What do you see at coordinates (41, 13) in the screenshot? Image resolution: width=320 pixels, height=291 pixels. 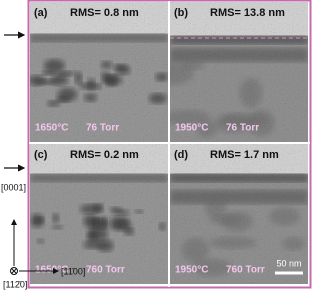 I see `panel-label: (a)` at bounding box center [41, 13].